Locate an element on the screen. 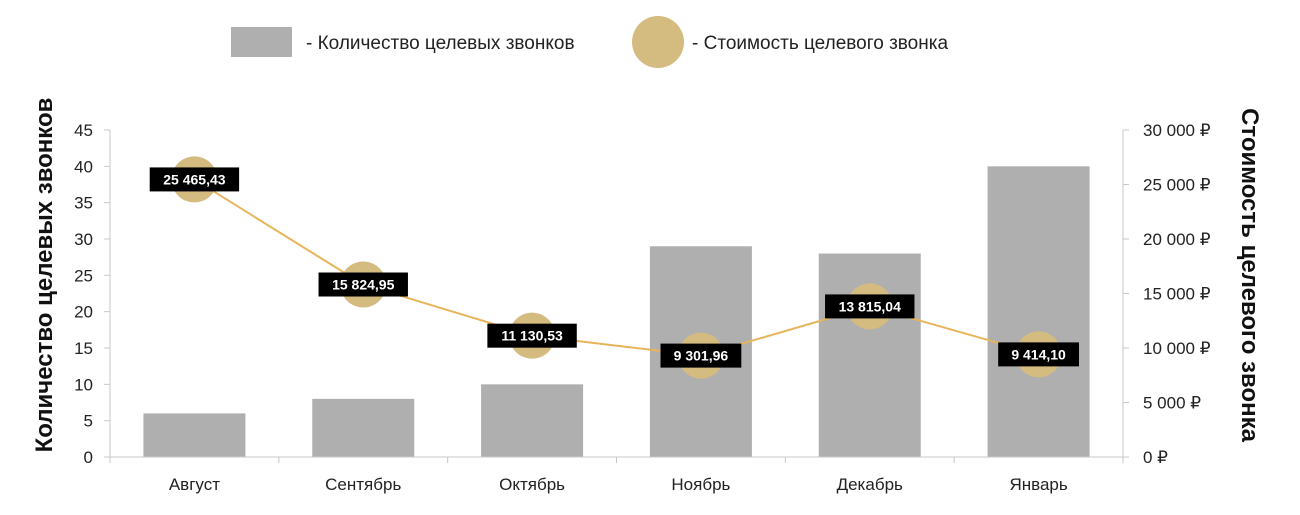 Image resolution: width=1300 pixels, height=515 pixels. category-label: Август is located at coordinates (194, 484).